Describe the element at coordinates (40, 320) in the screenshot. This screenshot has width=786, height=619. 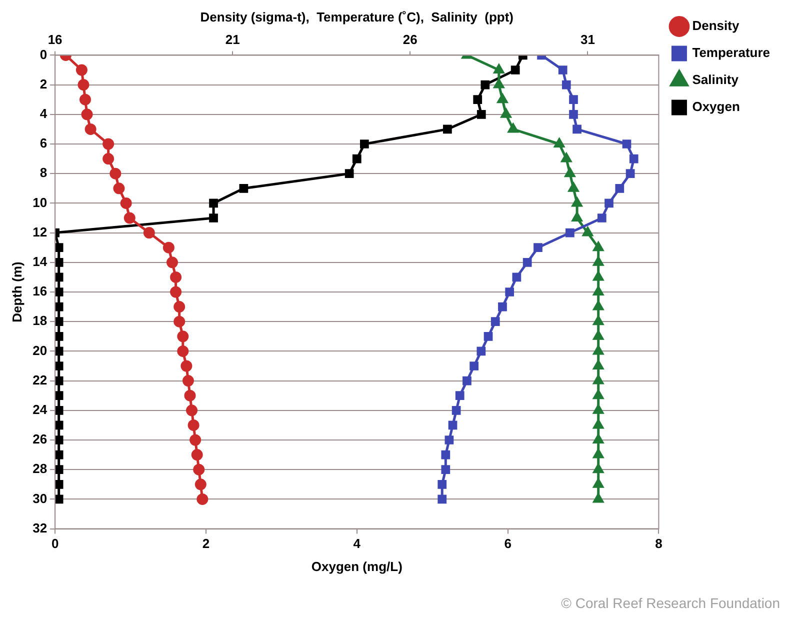
I see `y-tick-label: 18` at that location.